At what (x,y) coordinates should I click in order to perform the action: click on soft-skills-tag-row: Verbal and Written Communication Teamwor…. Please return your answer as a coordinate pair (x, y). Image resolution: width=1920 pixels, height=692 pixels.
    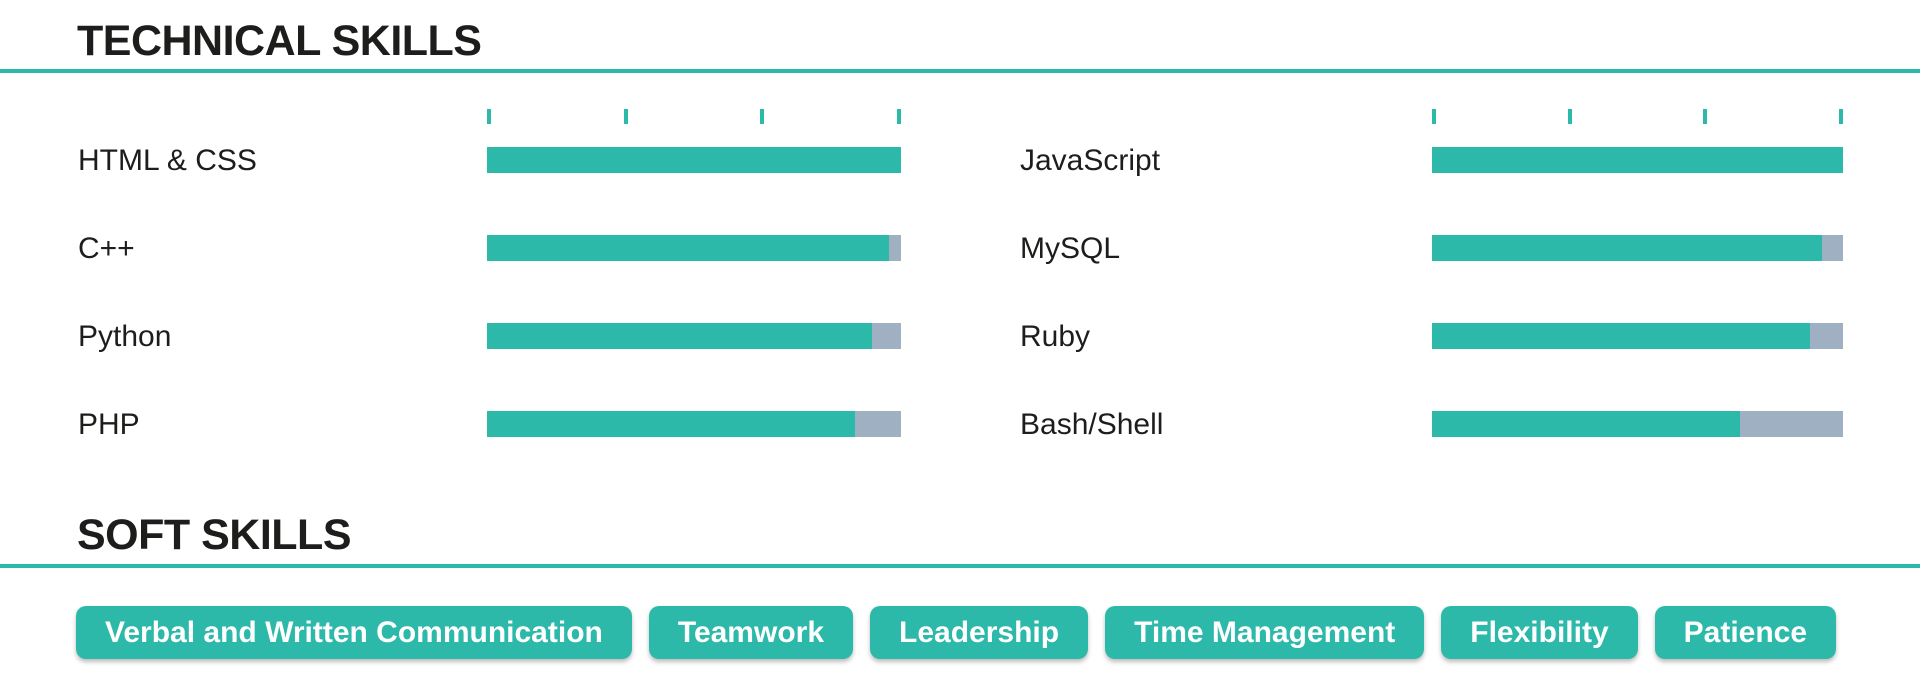
    Looking at the image, I should click on (956, 632).